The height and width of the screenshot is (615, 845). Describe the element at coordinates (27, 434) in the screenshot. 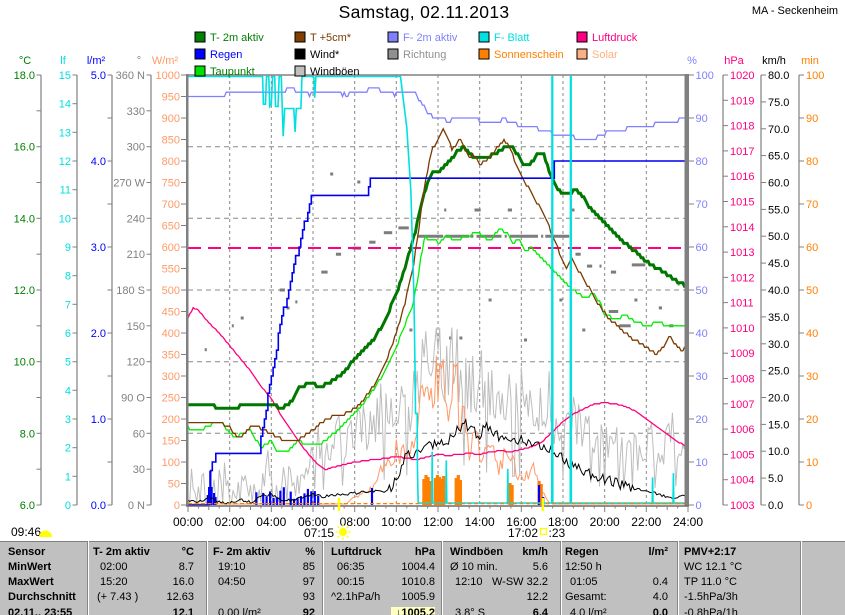

I see `svg-text: 8.0` at that location.